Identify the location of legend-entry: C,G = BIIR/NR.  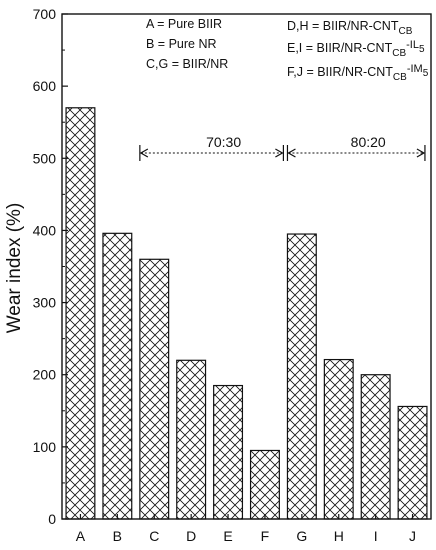
(187, 64).